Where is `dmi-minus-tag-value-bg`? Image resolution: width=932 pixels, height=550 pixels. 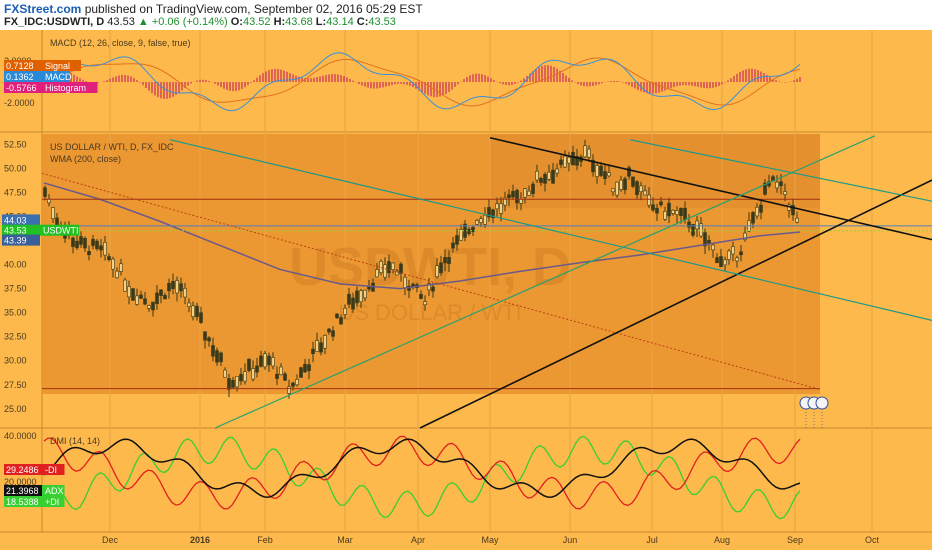
dmi-minus-tag-value-bg is located at coordinates (23, 469).